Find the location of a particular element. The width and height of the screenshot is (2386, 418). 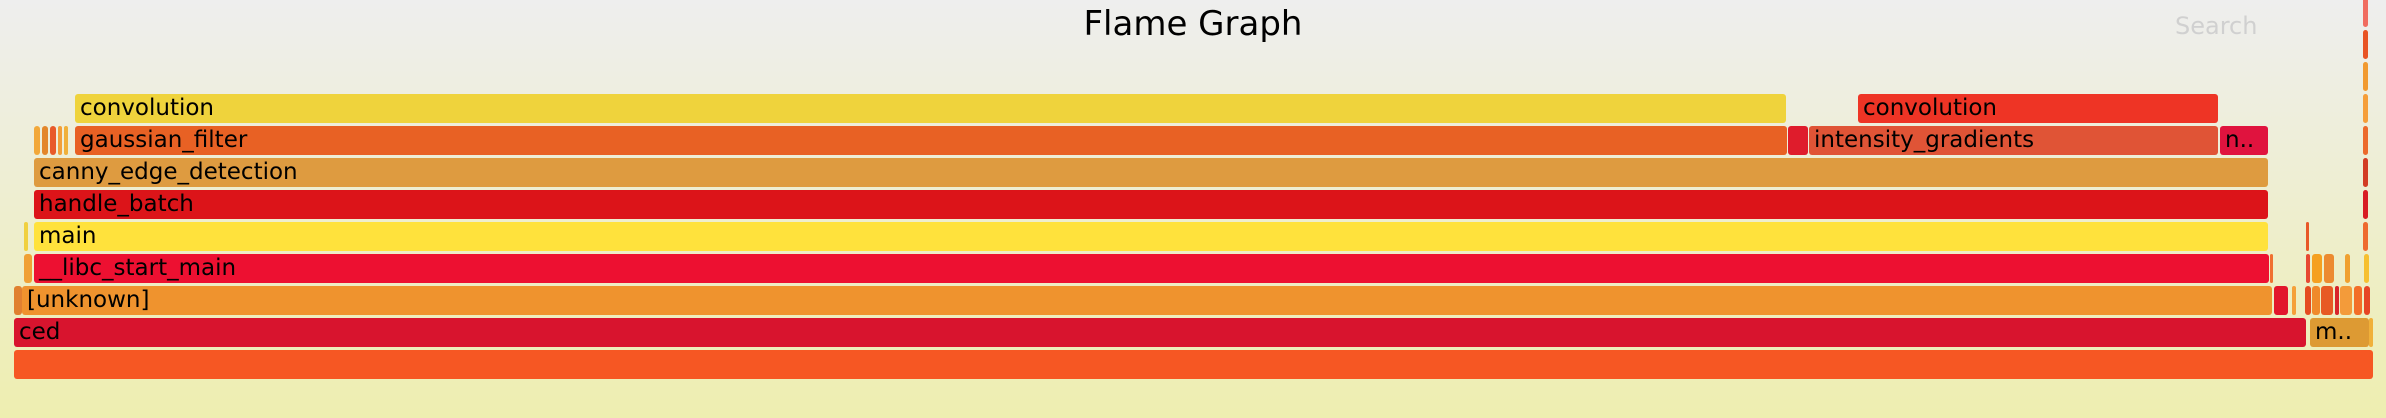

frame-canny-edge-detection: canny_edge_detection is located at coordinates (1151, 172).